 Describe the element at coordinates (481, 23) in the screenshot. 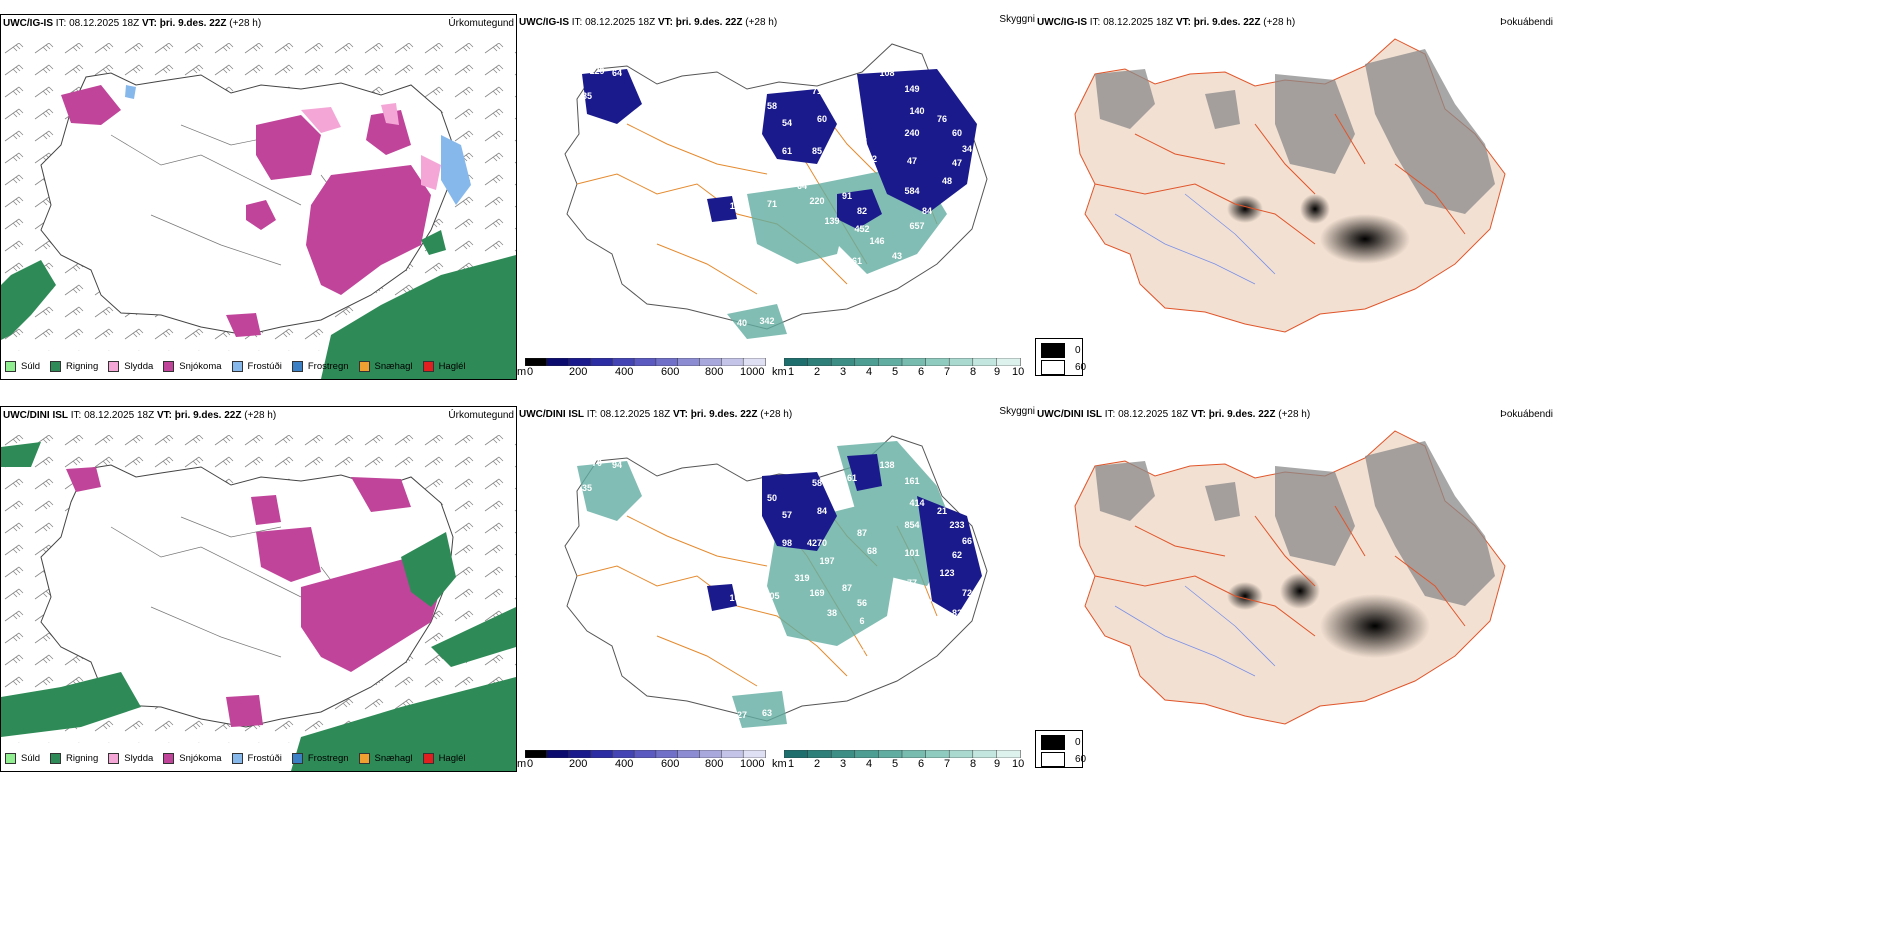

I see `panel-type-label: Úrkomutegund` at that location.